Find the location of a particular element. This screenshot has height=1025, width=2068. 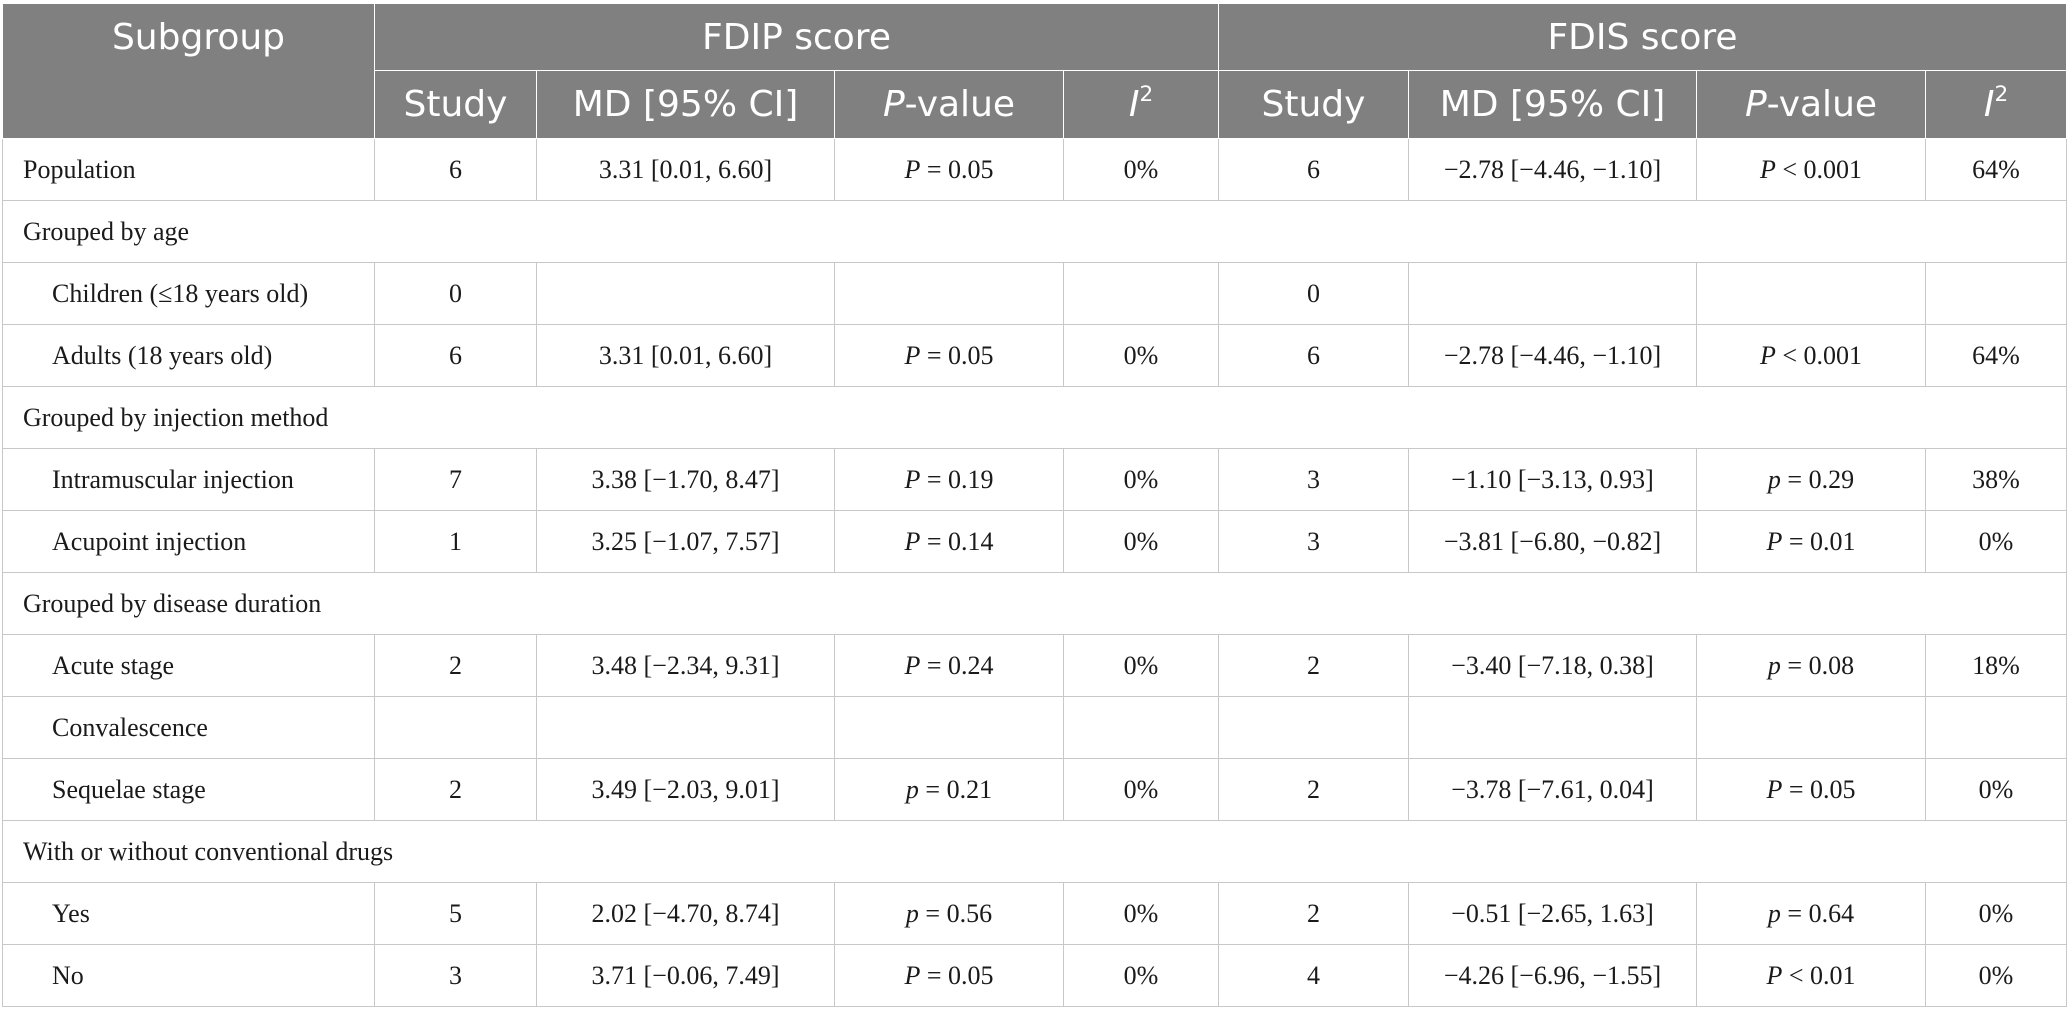

fdis-md-cell: −2.78 [−4.46, −1.10] is located at coordinates (1552, 169).